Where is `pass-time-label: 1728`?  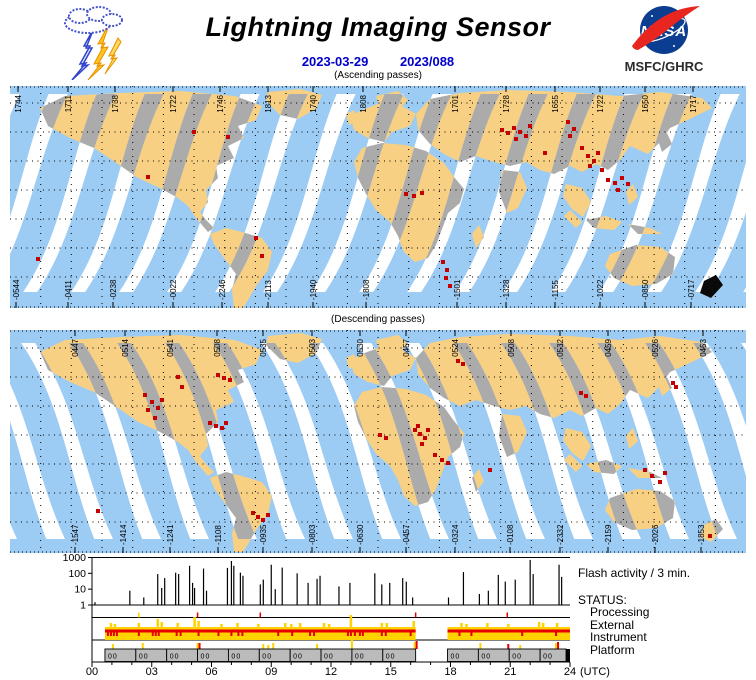
pass-time-label: 1728 is located at coordinates (506, 103).